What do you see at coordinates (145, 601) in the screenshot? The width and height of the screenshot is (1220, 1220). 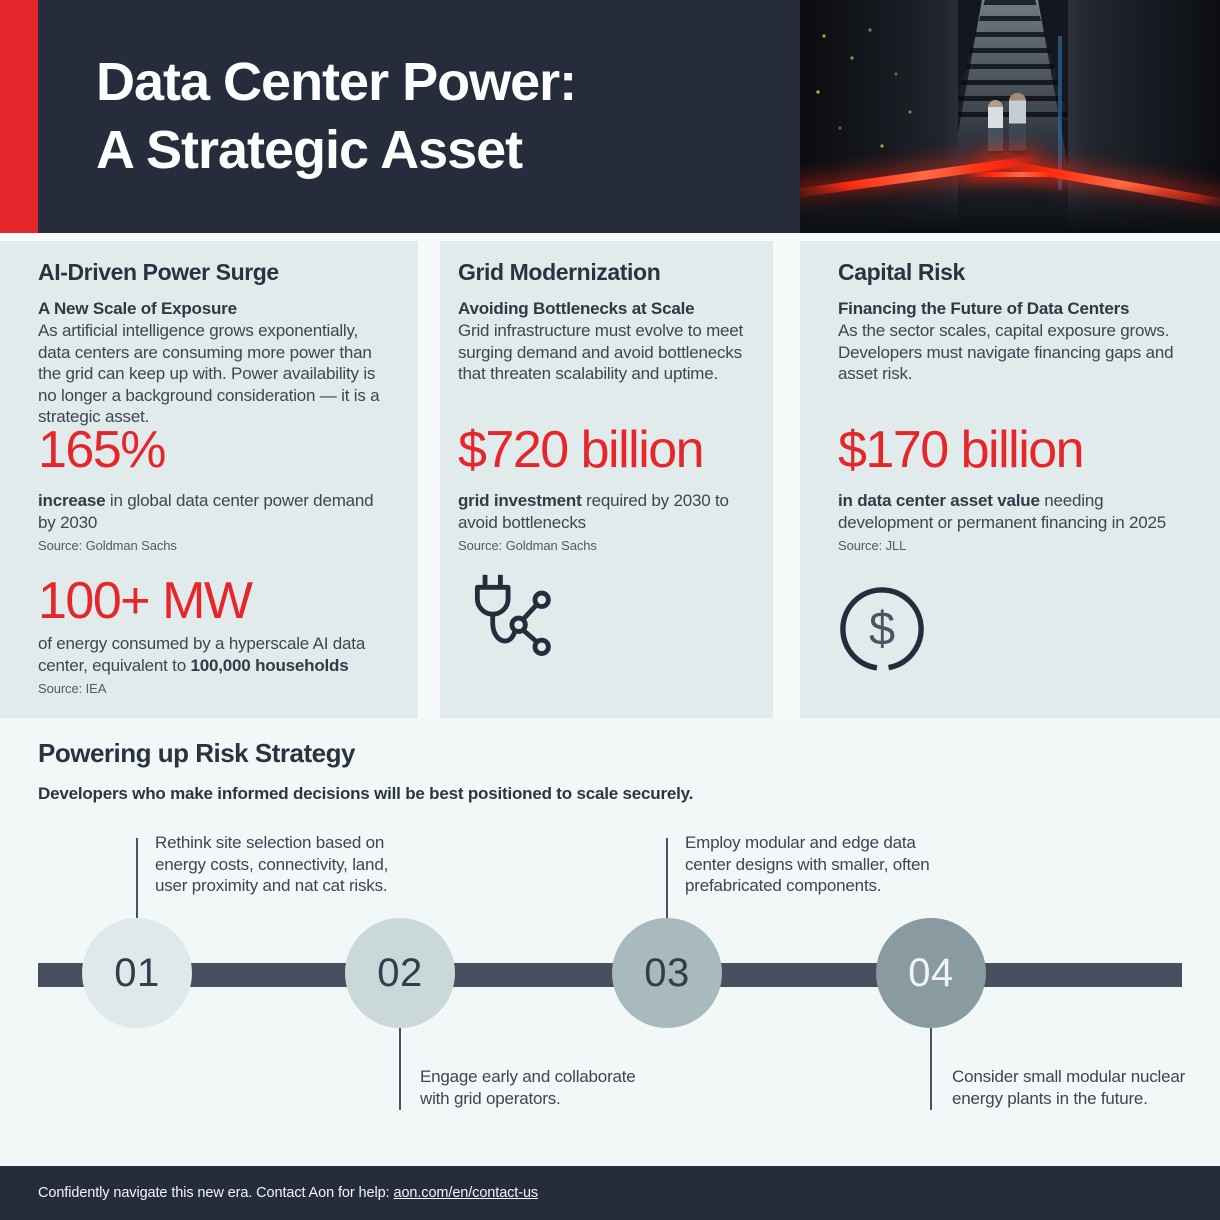 I see `stat-value: 100+ MW` at bounding box center [145, 601].